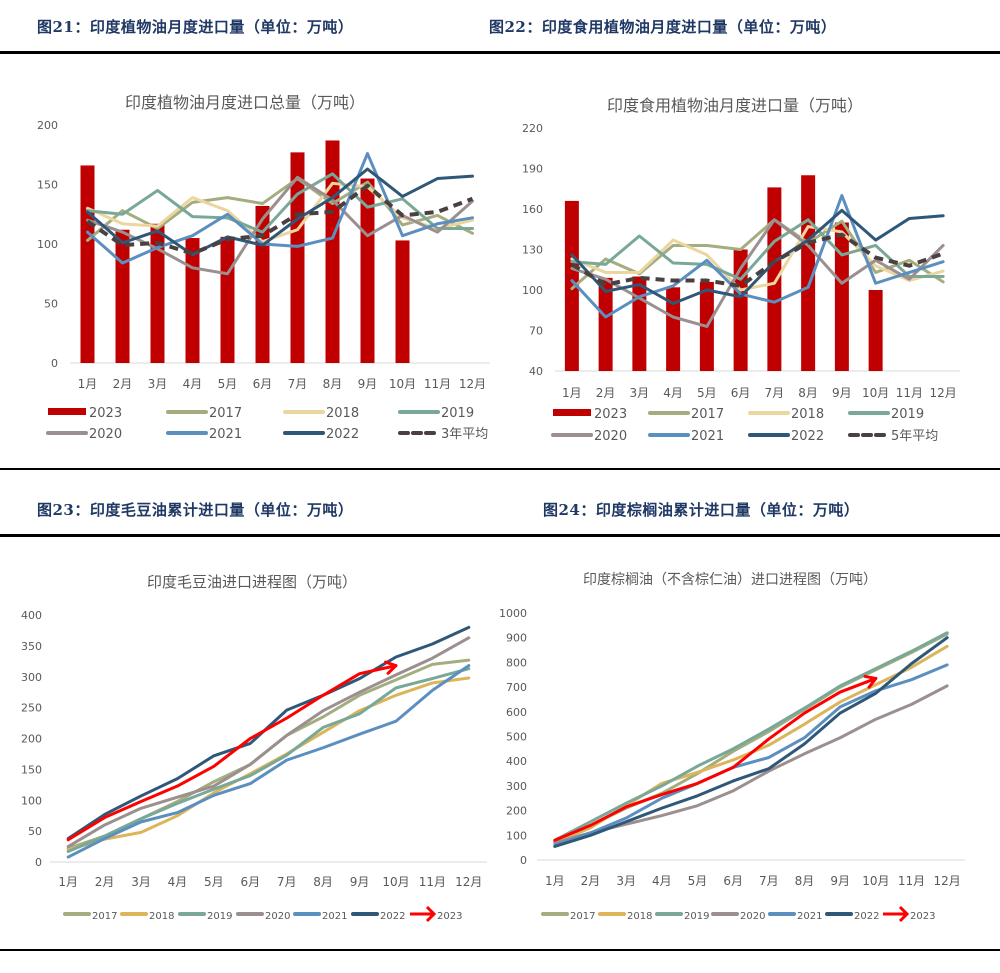 The height and width of the screenshot is (973, 1000). I want to click on legend-item-3年平均: 3年平均, so click(443, 434).